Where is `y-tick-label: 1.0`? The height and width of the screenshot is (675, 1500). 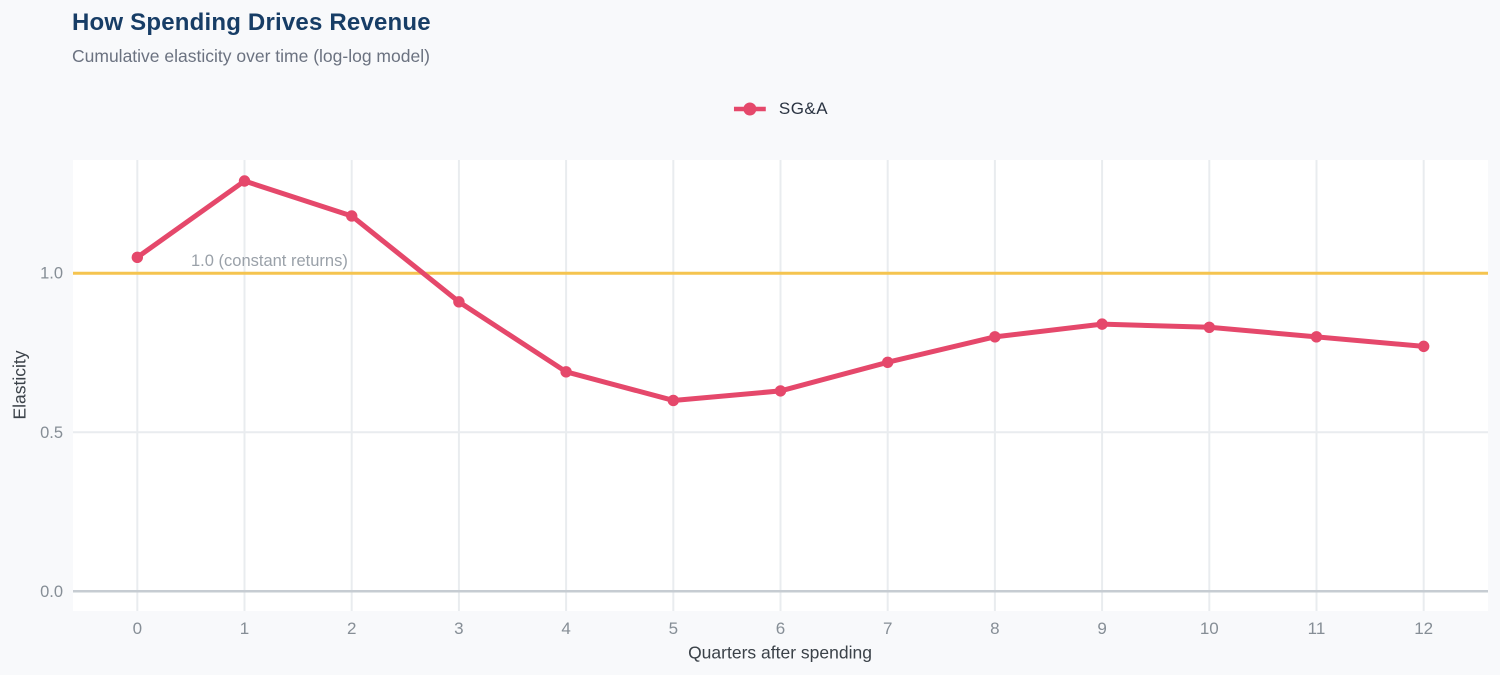 y-tick-label: 1.0 is located at coordinates (51, 274).